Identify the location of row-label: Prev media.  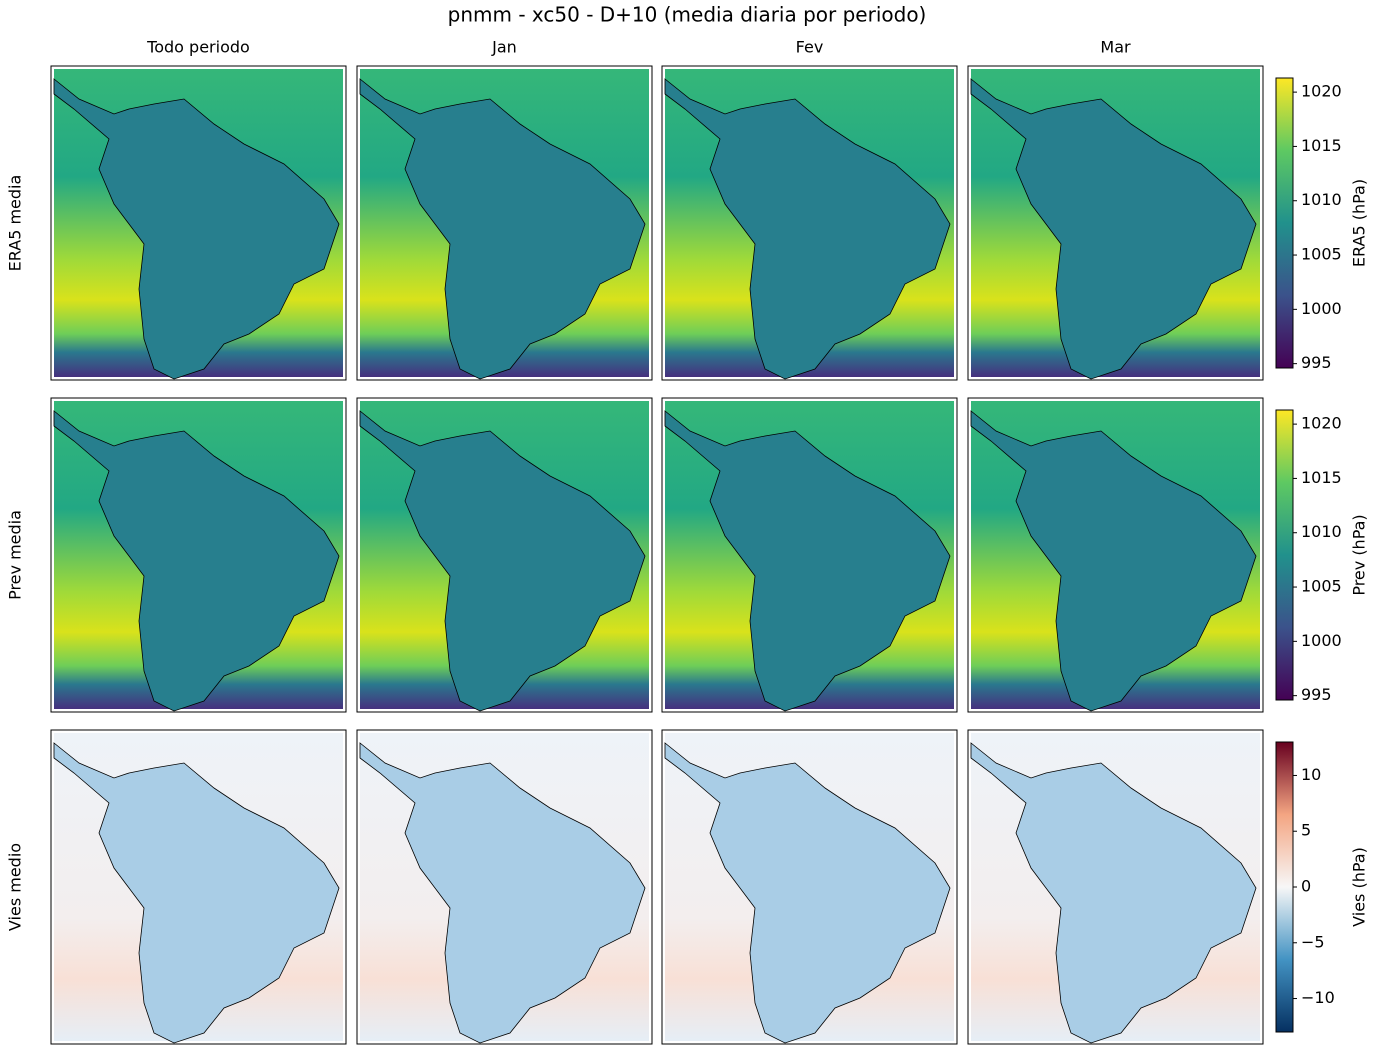
(15, 555).